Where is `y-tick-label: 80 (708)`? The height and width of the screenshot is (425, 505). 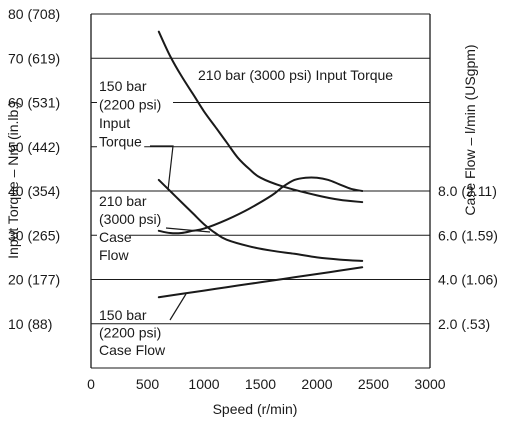
y-tick-label: 80 (708) is located at coordinates (34, 14).